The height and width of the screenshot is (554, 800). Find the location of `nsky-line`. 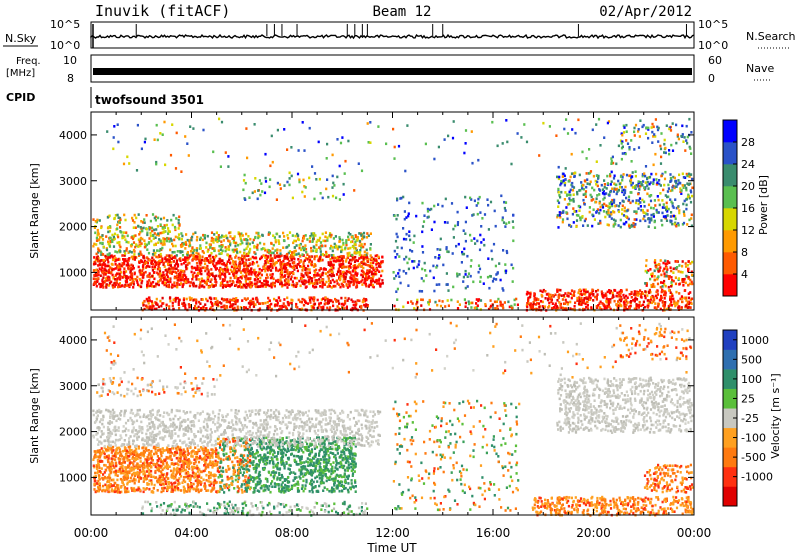

nsky-line is located at coordinates (392, 36).